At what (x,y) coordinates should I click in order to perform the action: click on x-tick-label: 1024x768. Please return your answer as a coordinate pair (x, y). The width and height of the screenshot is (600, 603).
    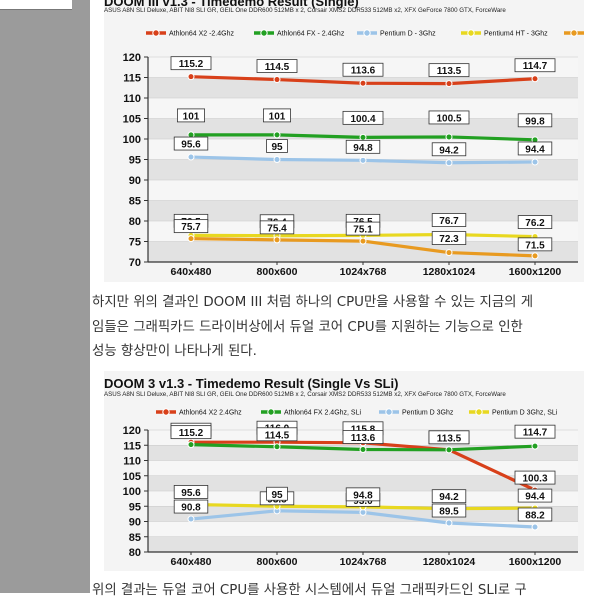
    Looking at the image, I should click on (363, 272).